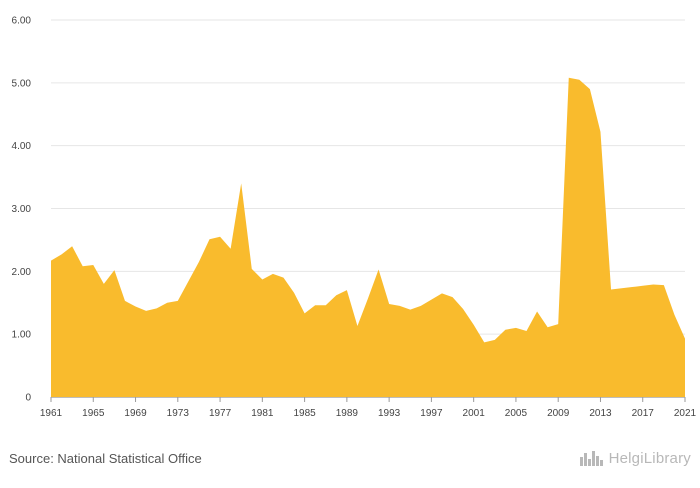  What do you see at coordinates (22, 209) in the screenshot?
I see `y-tick-label: 3.00` at bounding box center [22, 209].